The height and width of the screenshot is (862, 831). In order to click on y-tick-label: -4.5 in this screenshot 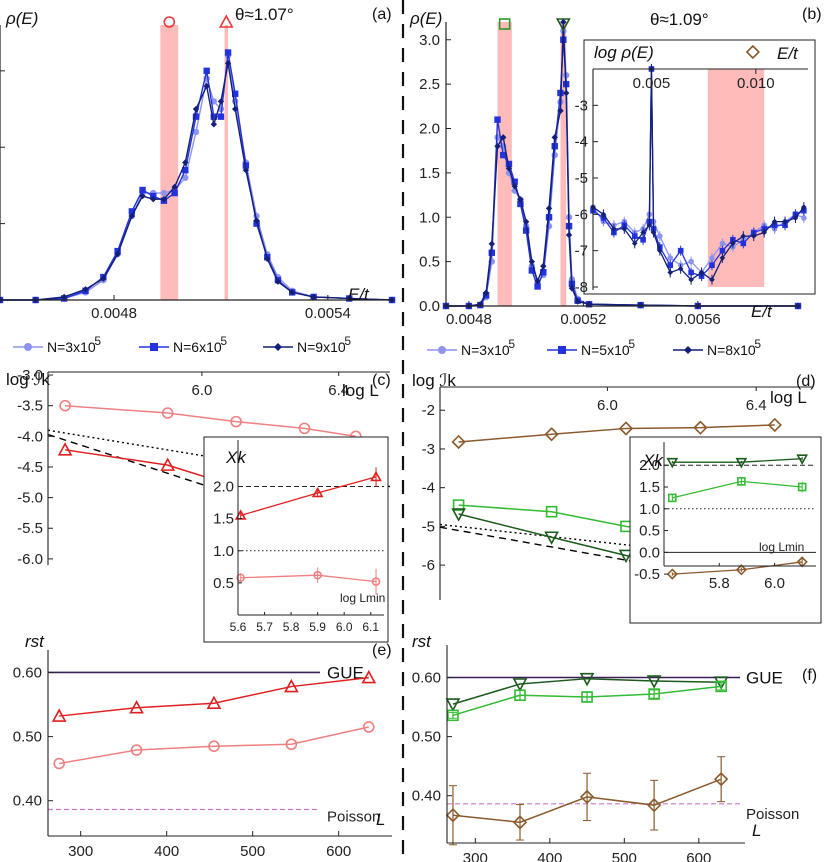, I will do `click(30, 467)`.